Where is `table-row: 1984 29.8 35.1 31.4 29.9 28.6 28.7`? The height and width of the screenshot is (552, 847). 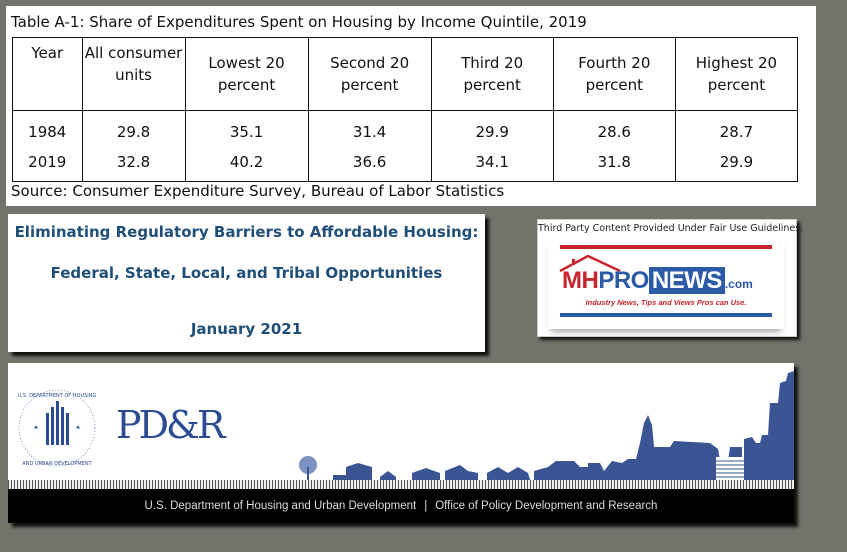 table-row: 1984 29.8 35.1 31.4 29.9 28.6 28.7 is located at coordinates (405, 128).